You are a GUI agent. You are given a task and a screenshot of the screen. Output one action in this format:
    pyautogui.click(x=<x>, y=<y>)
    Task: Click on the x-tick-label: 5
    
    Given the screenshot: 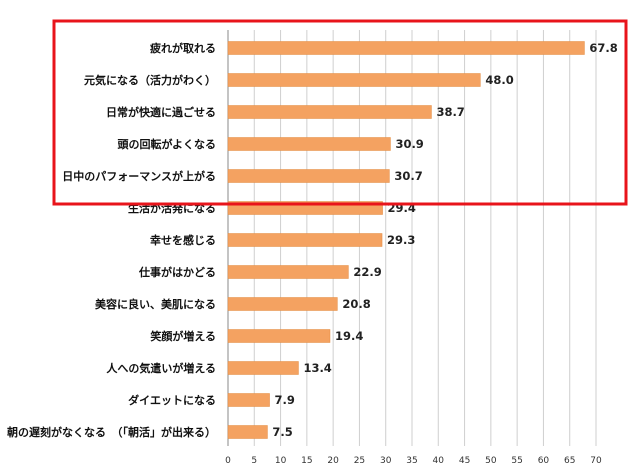 What is the action you would take?
    pyautogui.click(x=254, y=461)
    